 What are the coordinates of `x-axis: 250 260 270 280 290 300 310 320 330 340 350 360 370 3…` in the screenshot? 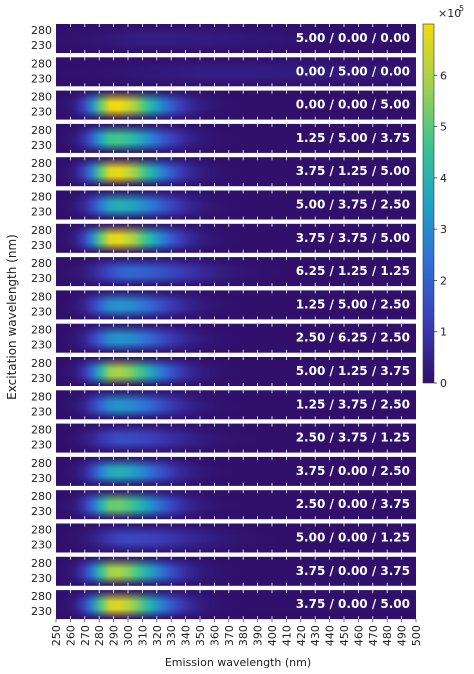 It's located at (236, 632).